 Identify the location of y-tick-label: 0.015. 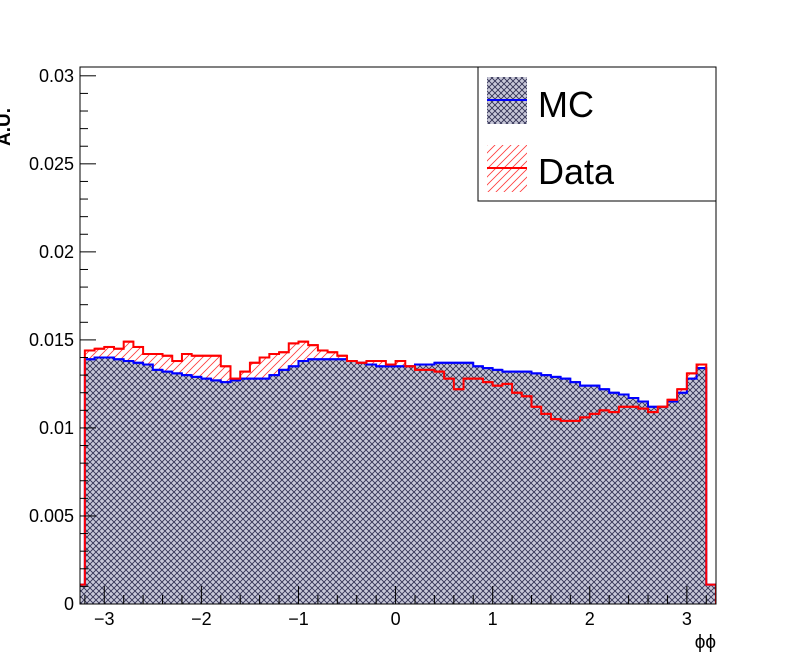
(51, 340).